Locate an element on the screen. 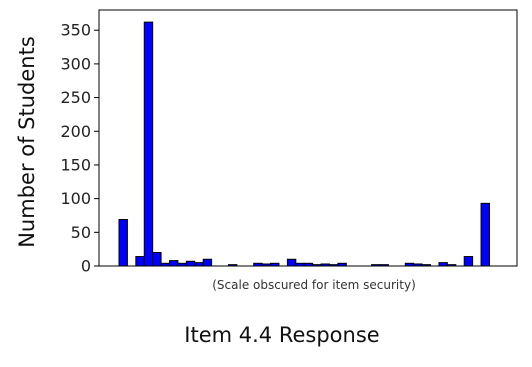 Image resolution: width=532 pixels, height=367 pixels. y-tick-label: 50 is located at coordinates (81, 232).